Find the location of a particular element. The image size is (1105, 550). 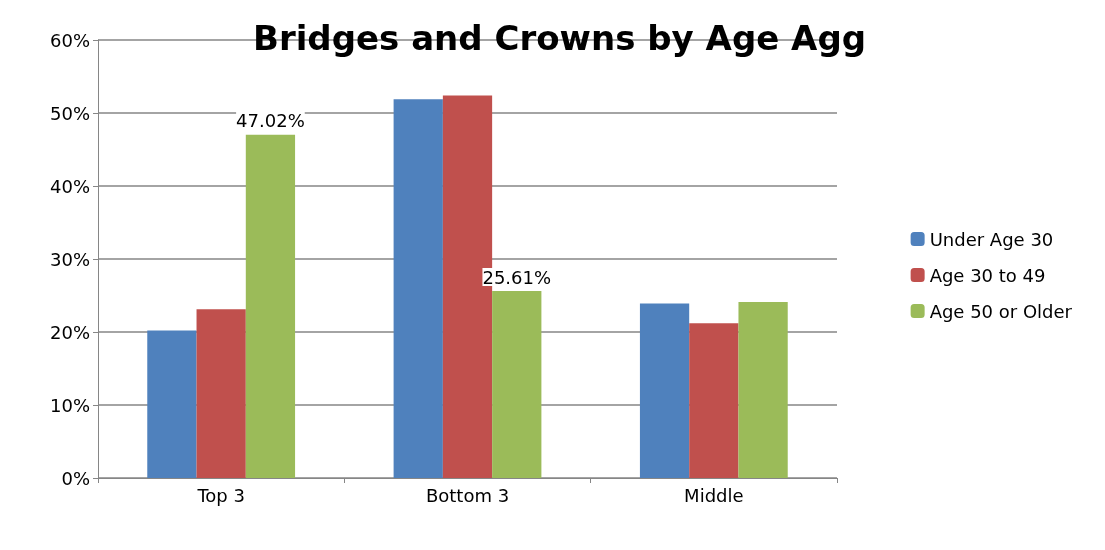

y-tick-label: 20% is located at coordinates (69, 332).